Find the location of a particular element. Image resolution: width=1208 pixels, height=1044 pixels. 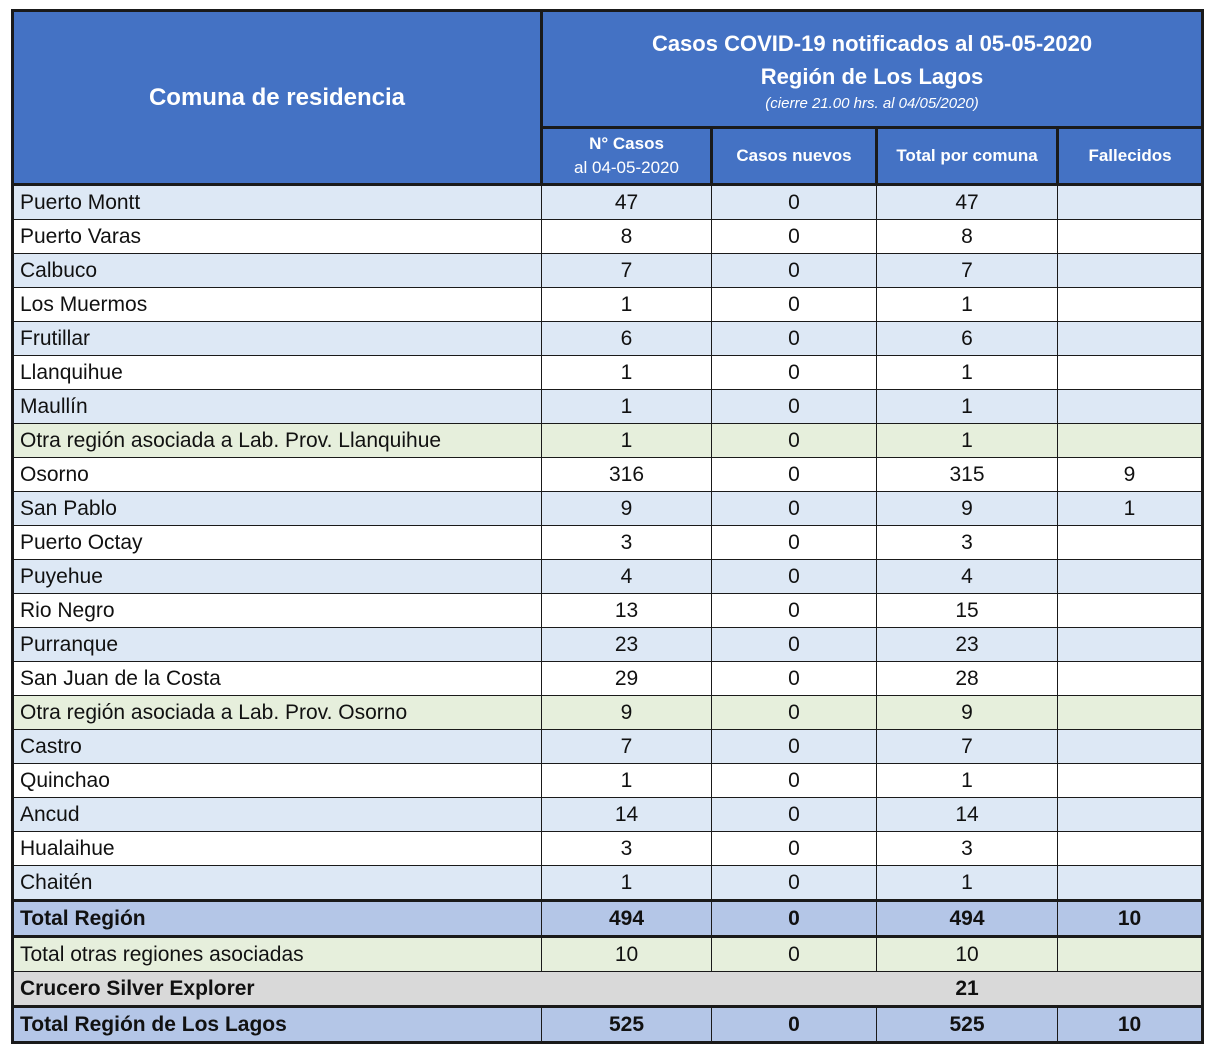

comuna-cell: Puyehue is located at coordinates (277, 576).